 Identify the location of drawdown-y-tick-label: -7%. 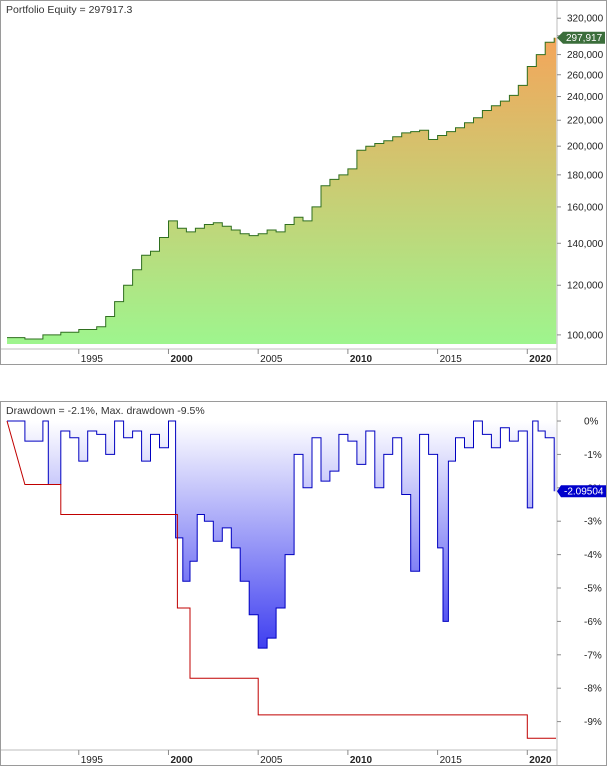
(593, 655).